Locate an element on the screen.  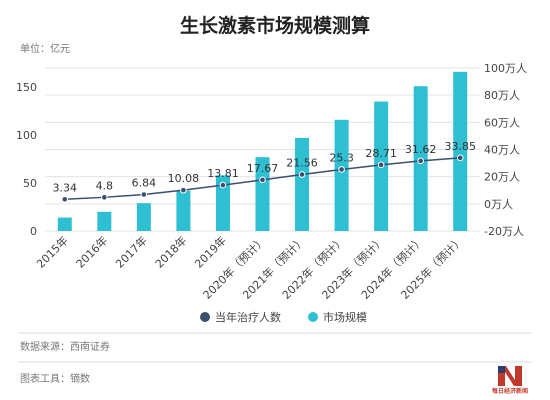
y-axis-left: 0 50 100 150 is located at coordinates (26, 159).